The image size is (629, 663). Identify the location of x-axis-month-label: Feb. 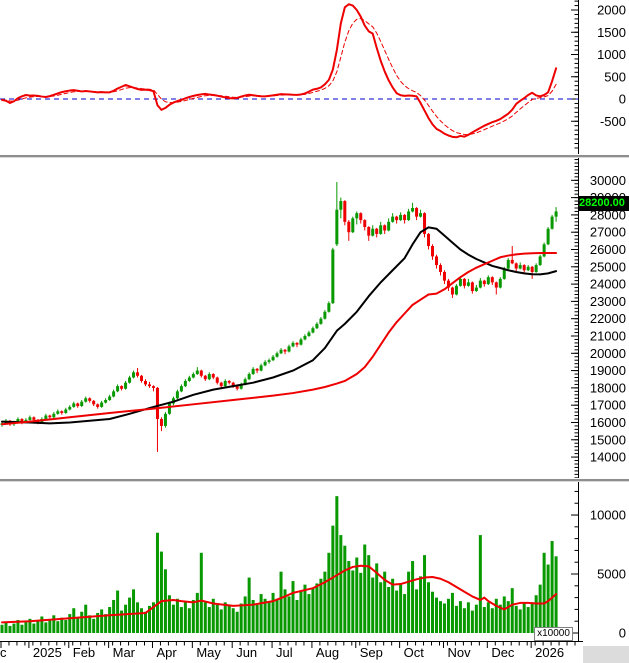
(84, 652).